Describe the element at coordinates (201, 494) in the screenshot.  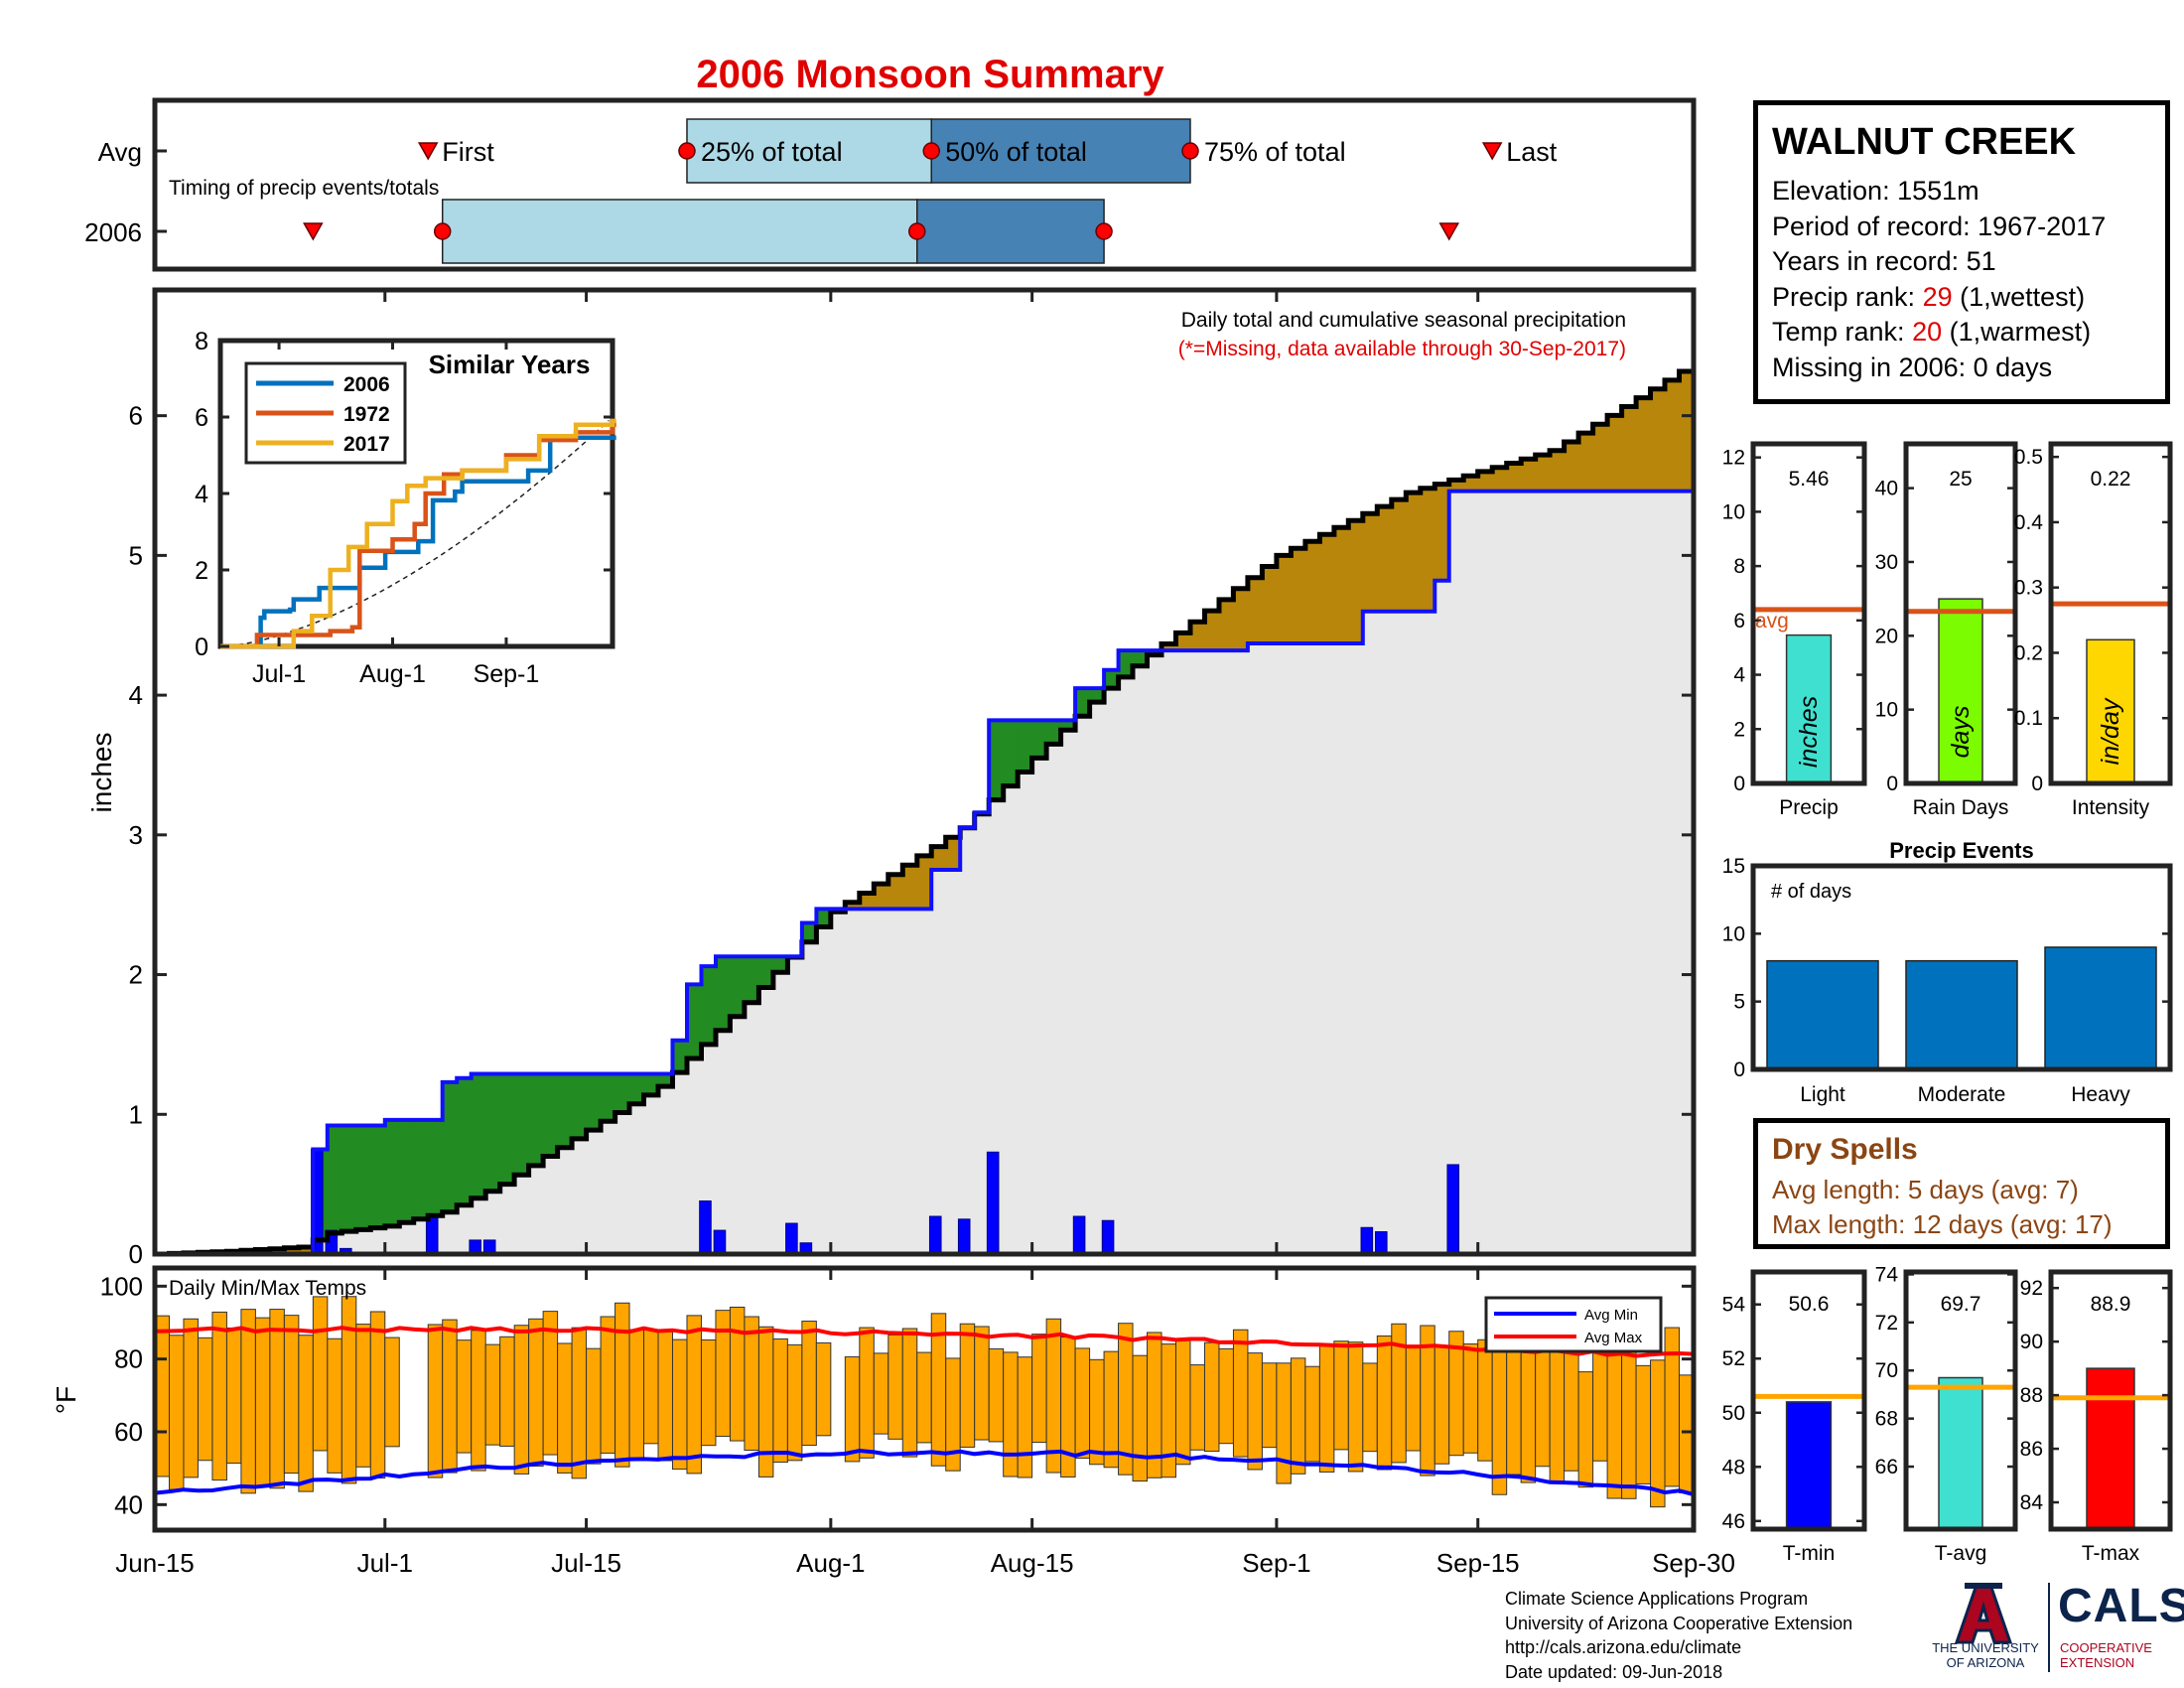
I see `inset-y-tick-label: 4` at that location.